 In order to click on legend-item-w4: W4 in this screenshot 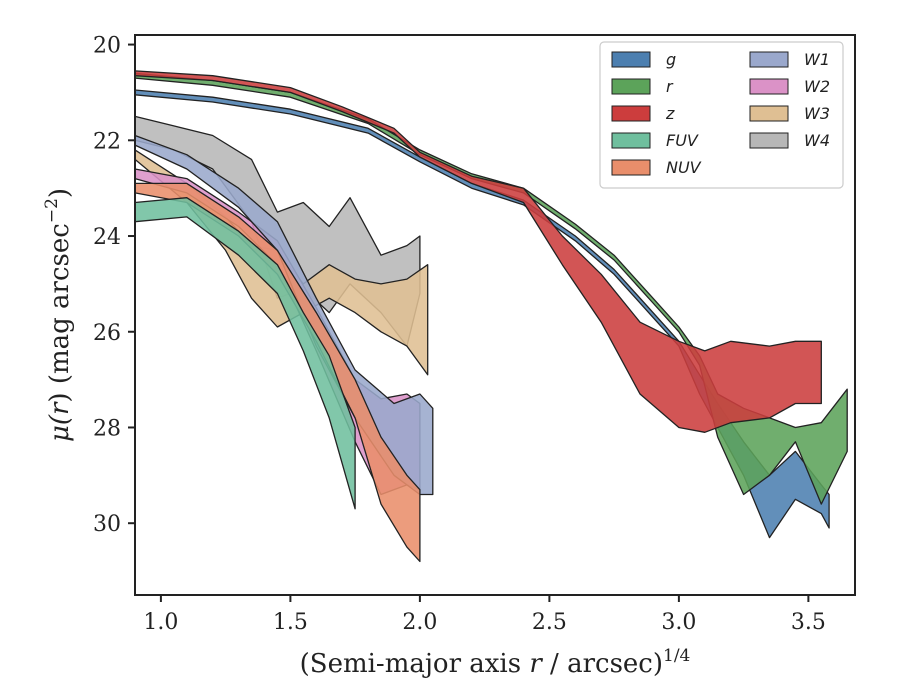, I will do `click(789, 140)`.